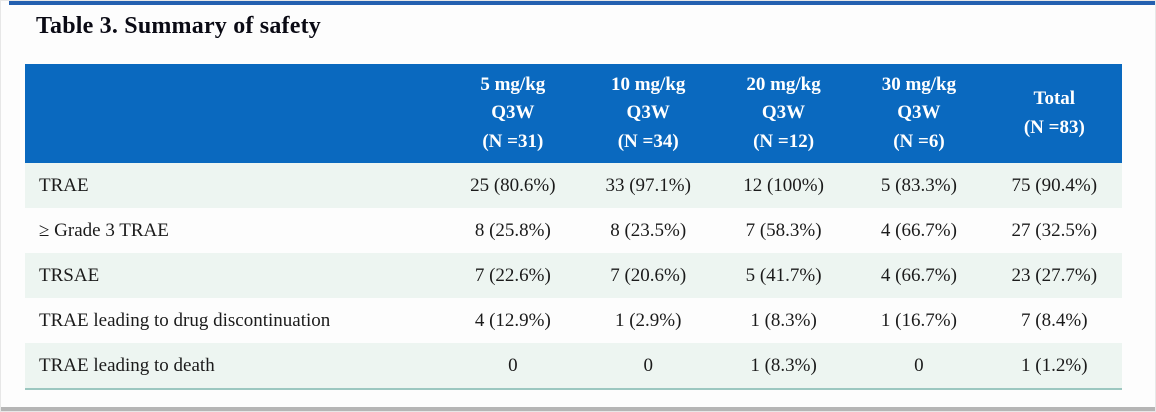 Image resolution: width=1156 pixels, height=412 pixels. What do you see at coordinates (783, 113) in the screenshot?
I see `header-col-20mgkg: 20 mg/kg Q3W (N =12)` at bounding box center [783, 113].